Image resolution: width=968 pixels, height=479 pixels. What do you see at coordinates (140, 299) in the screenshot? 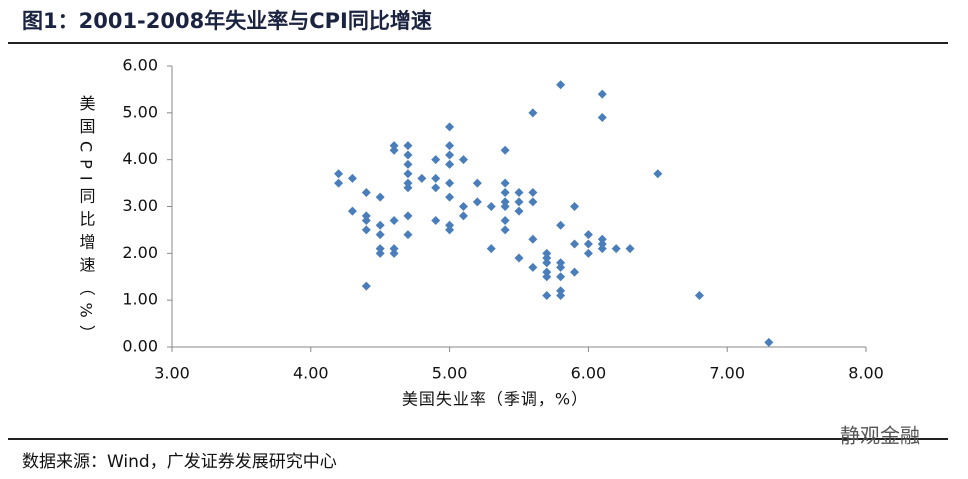
I see `y-tick-label: 1.00` at bounding box center [140, 299].